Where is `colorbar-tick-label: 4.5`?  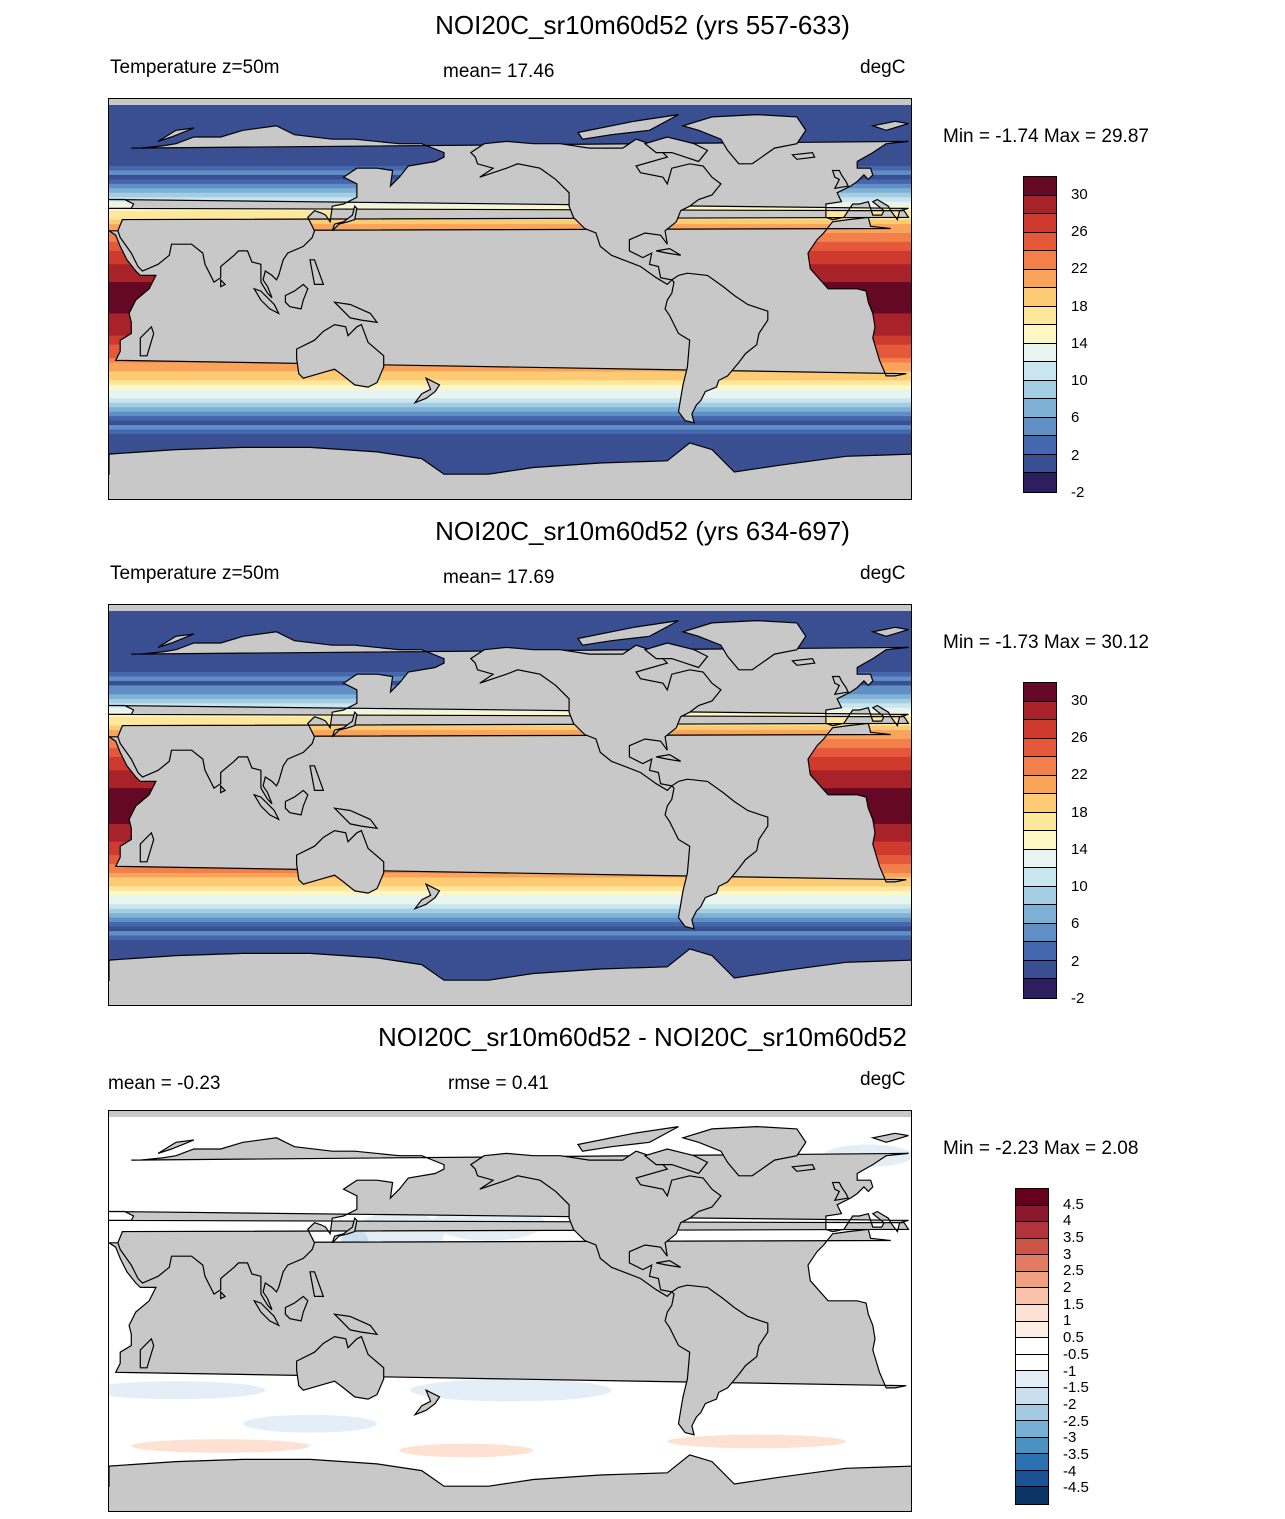 colorbar-tick-label: 4.5 is located at coordinates (1073, 1204).